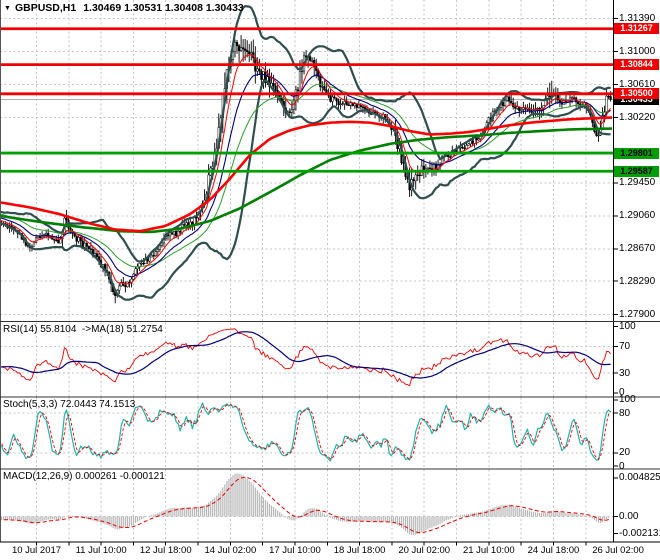  I want to click on symbol-period-label: GBPUSD,H1, so click(45, 8).